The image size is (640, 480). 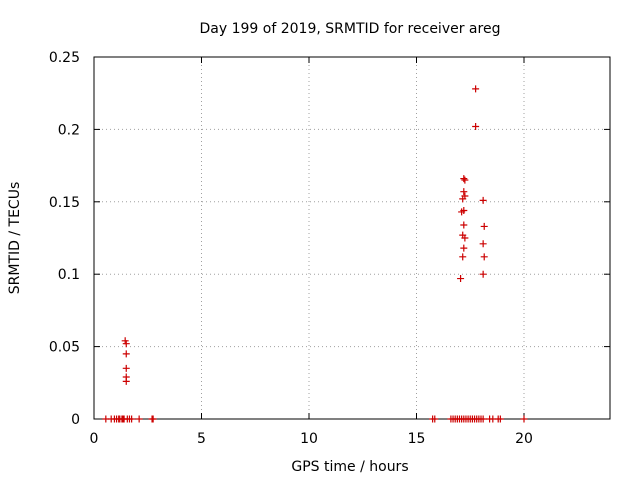 What do you see at coordinates (64, 348) in the screenshot?
I see `y-tick-label: 0.05` at bounding box center [64, 348].